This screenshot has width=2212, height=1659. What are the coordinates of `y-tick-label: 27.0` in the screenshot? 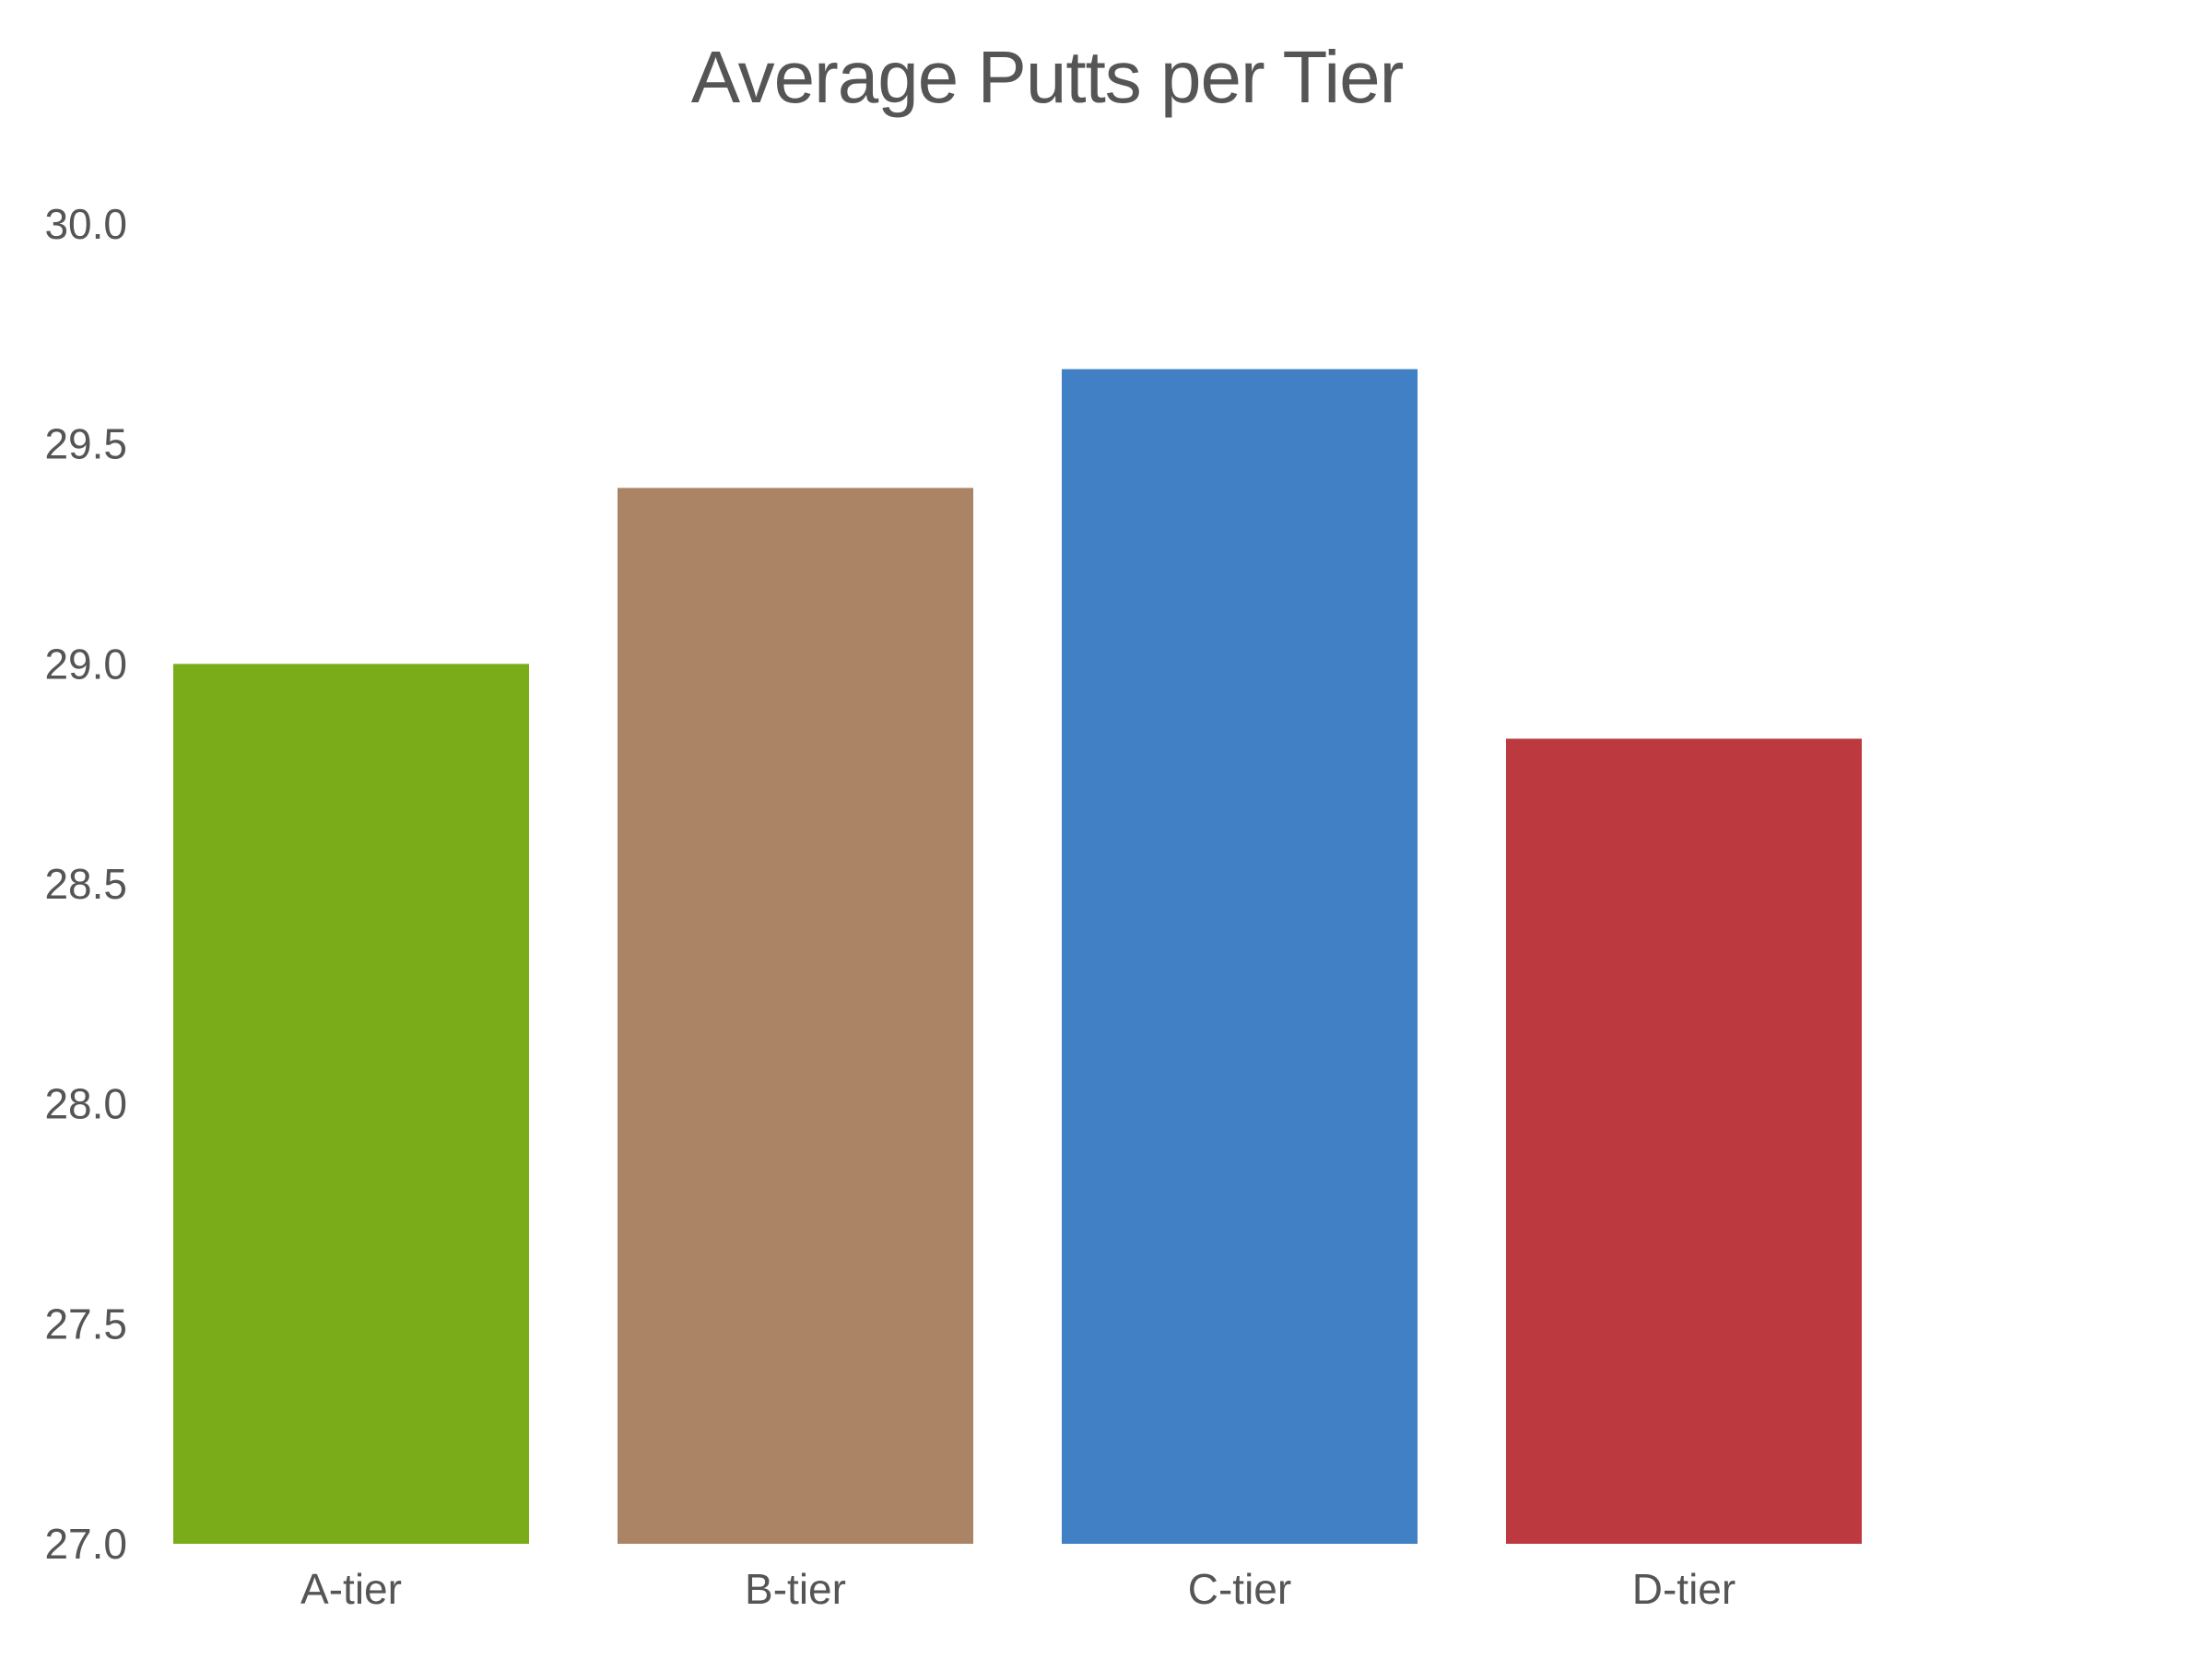 It's located at (85, 1544).